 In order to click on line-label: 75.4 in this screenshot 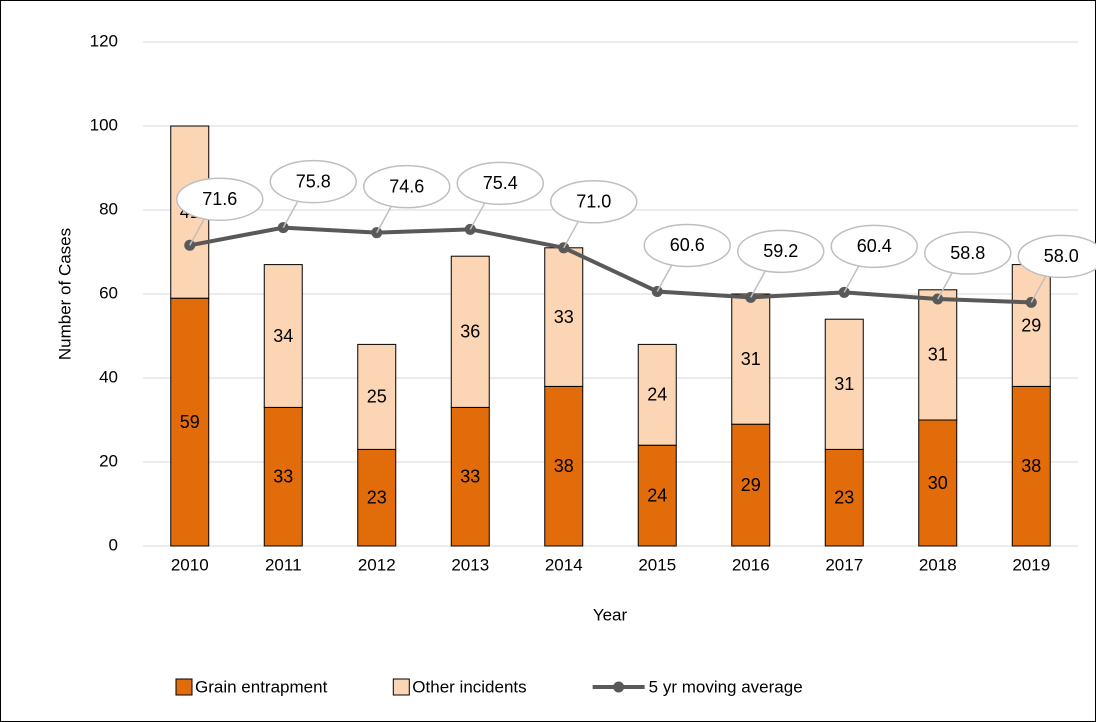, I will do `click(500, 183)`.